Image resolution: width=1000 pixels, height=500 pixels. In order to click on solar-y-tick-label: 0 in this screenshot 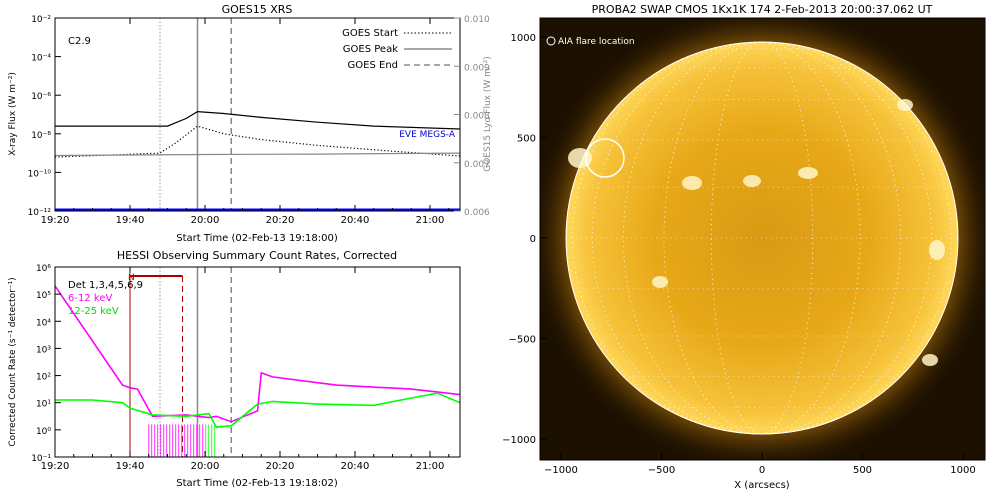, I will do `click(533, 239)`.